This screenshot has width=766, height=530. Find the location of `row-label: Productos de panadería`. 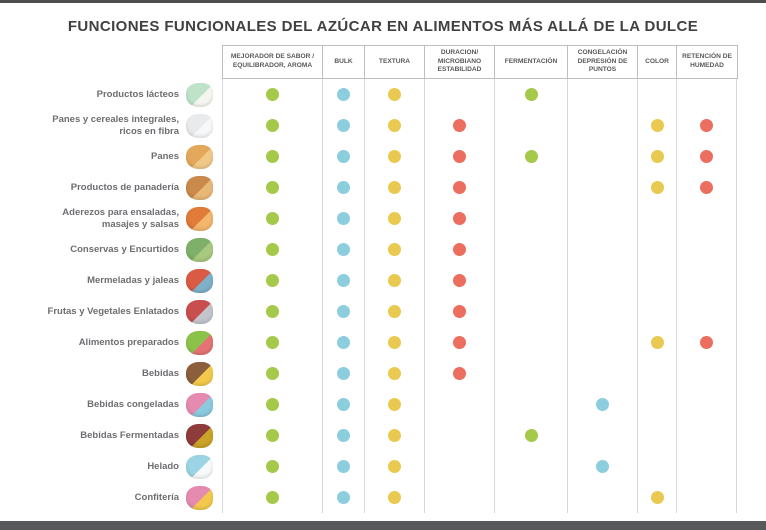

row-label: Productos de panadería is located at coordinates (124, 187).